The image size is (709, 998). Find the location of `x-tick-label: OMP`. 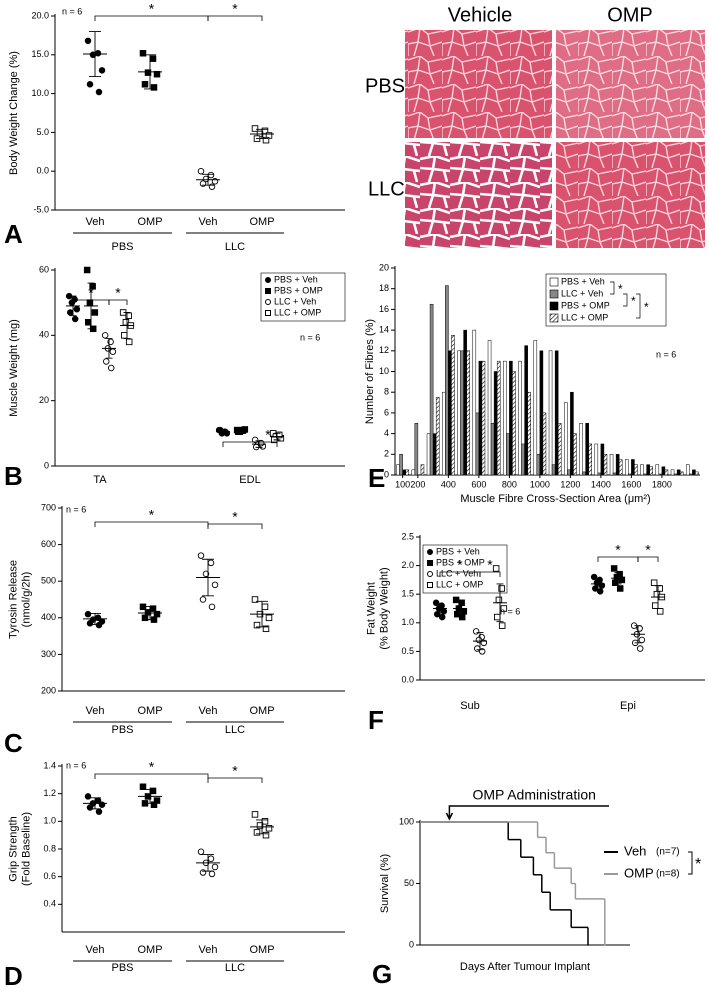

x-tick-label: OMP is located at coordinates (149, 711).